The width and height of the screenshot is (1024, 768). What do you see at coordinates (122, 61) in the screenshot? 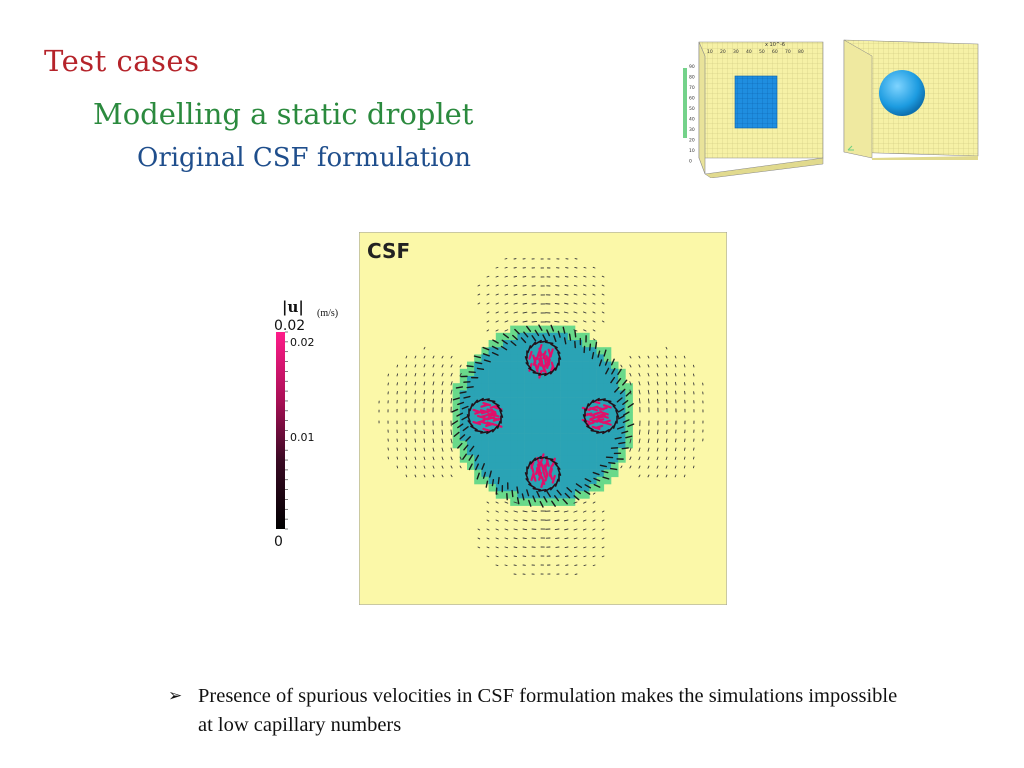
I see `slide-title: Test cases` at bounding box center [122, 61].